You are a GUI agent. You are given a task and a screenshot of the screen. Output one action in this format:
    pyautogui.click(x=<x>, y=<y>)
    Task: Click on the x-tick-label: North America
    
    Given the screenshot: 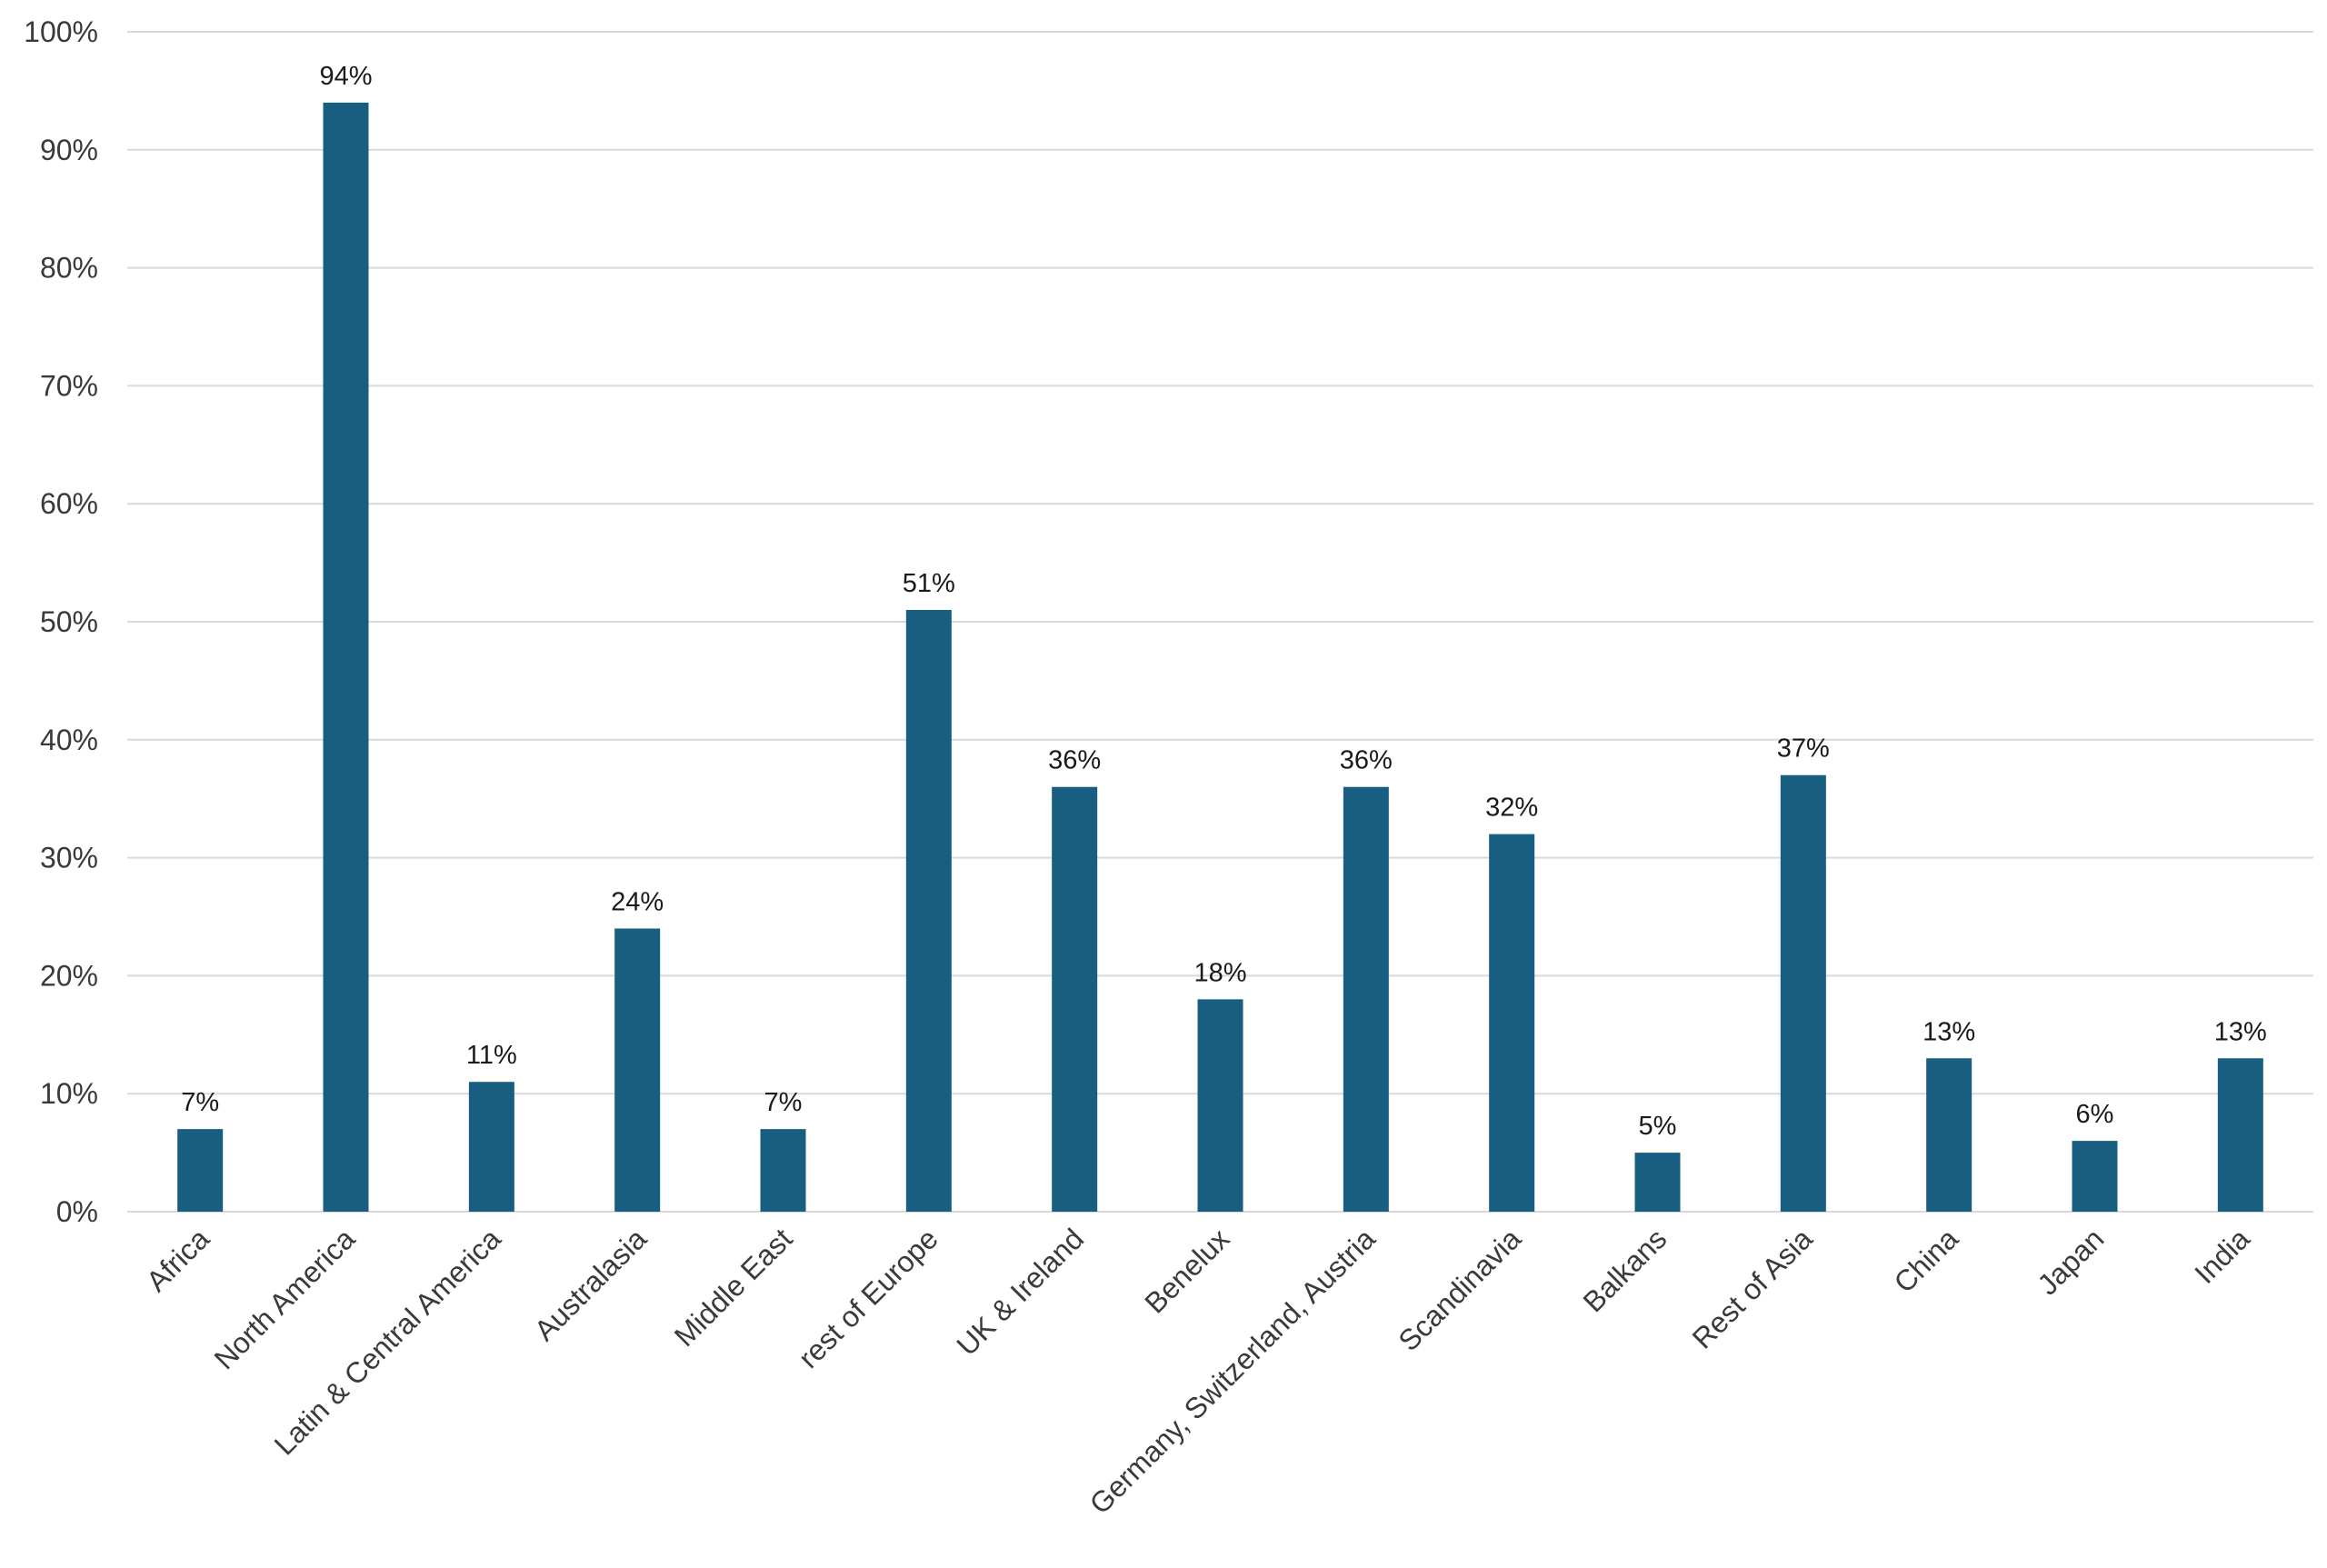 What is the action you would take?
    pyautogui.click(x=285, y=1299)
    